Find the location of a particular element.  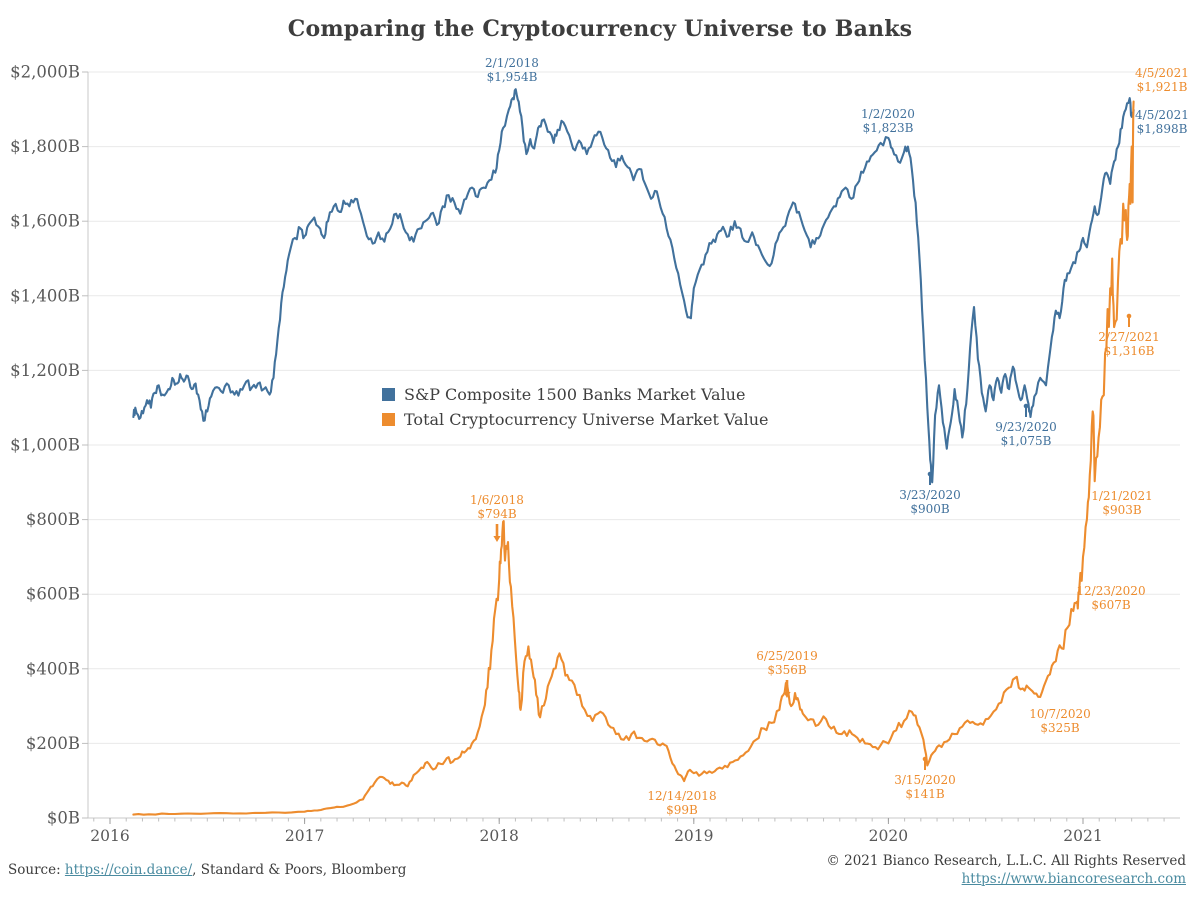

y-axis-label: $1,400B is located at coordinates (45, 295).